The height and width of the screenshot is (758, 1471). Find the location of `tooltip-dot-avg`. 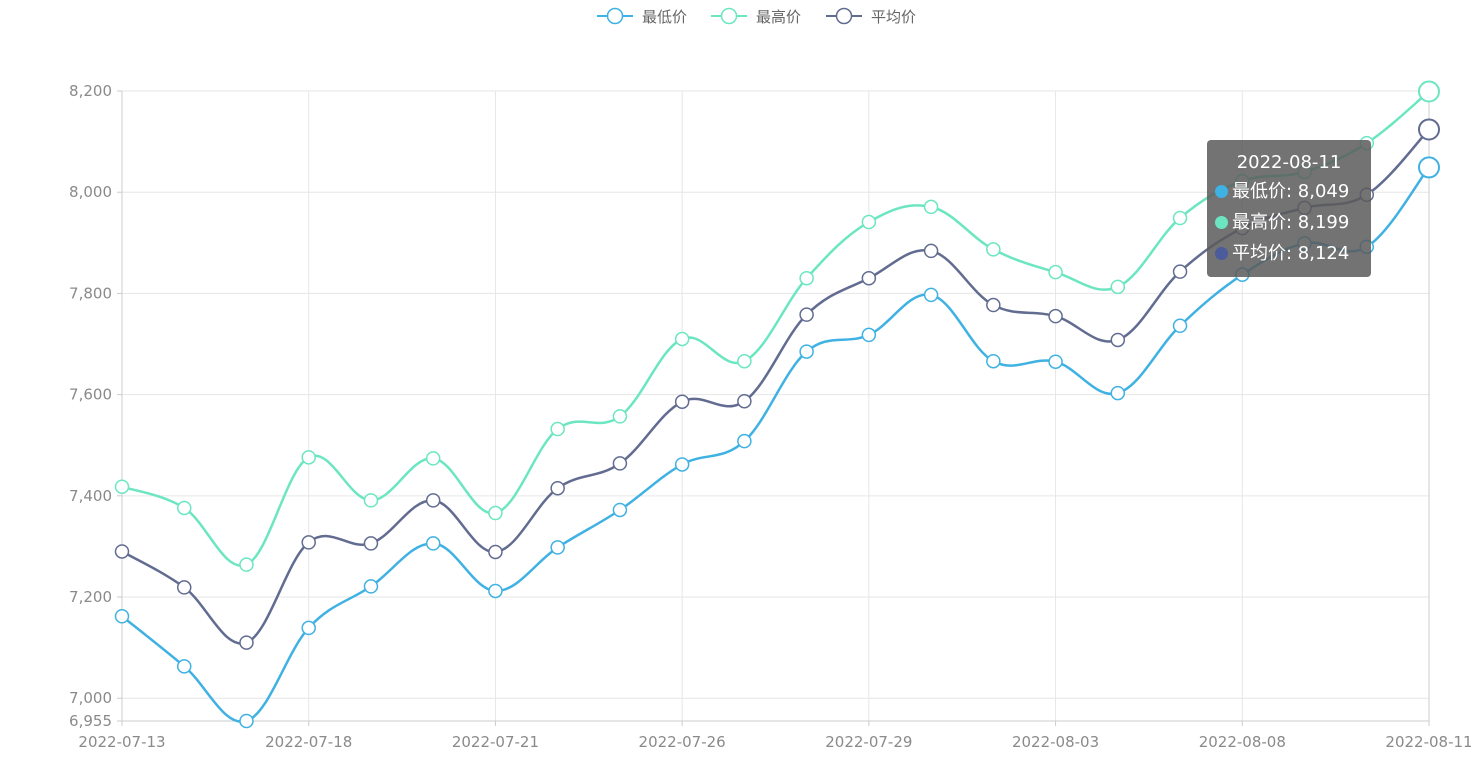

tooltip-dot-avg is located at coordinates (1221, 253).